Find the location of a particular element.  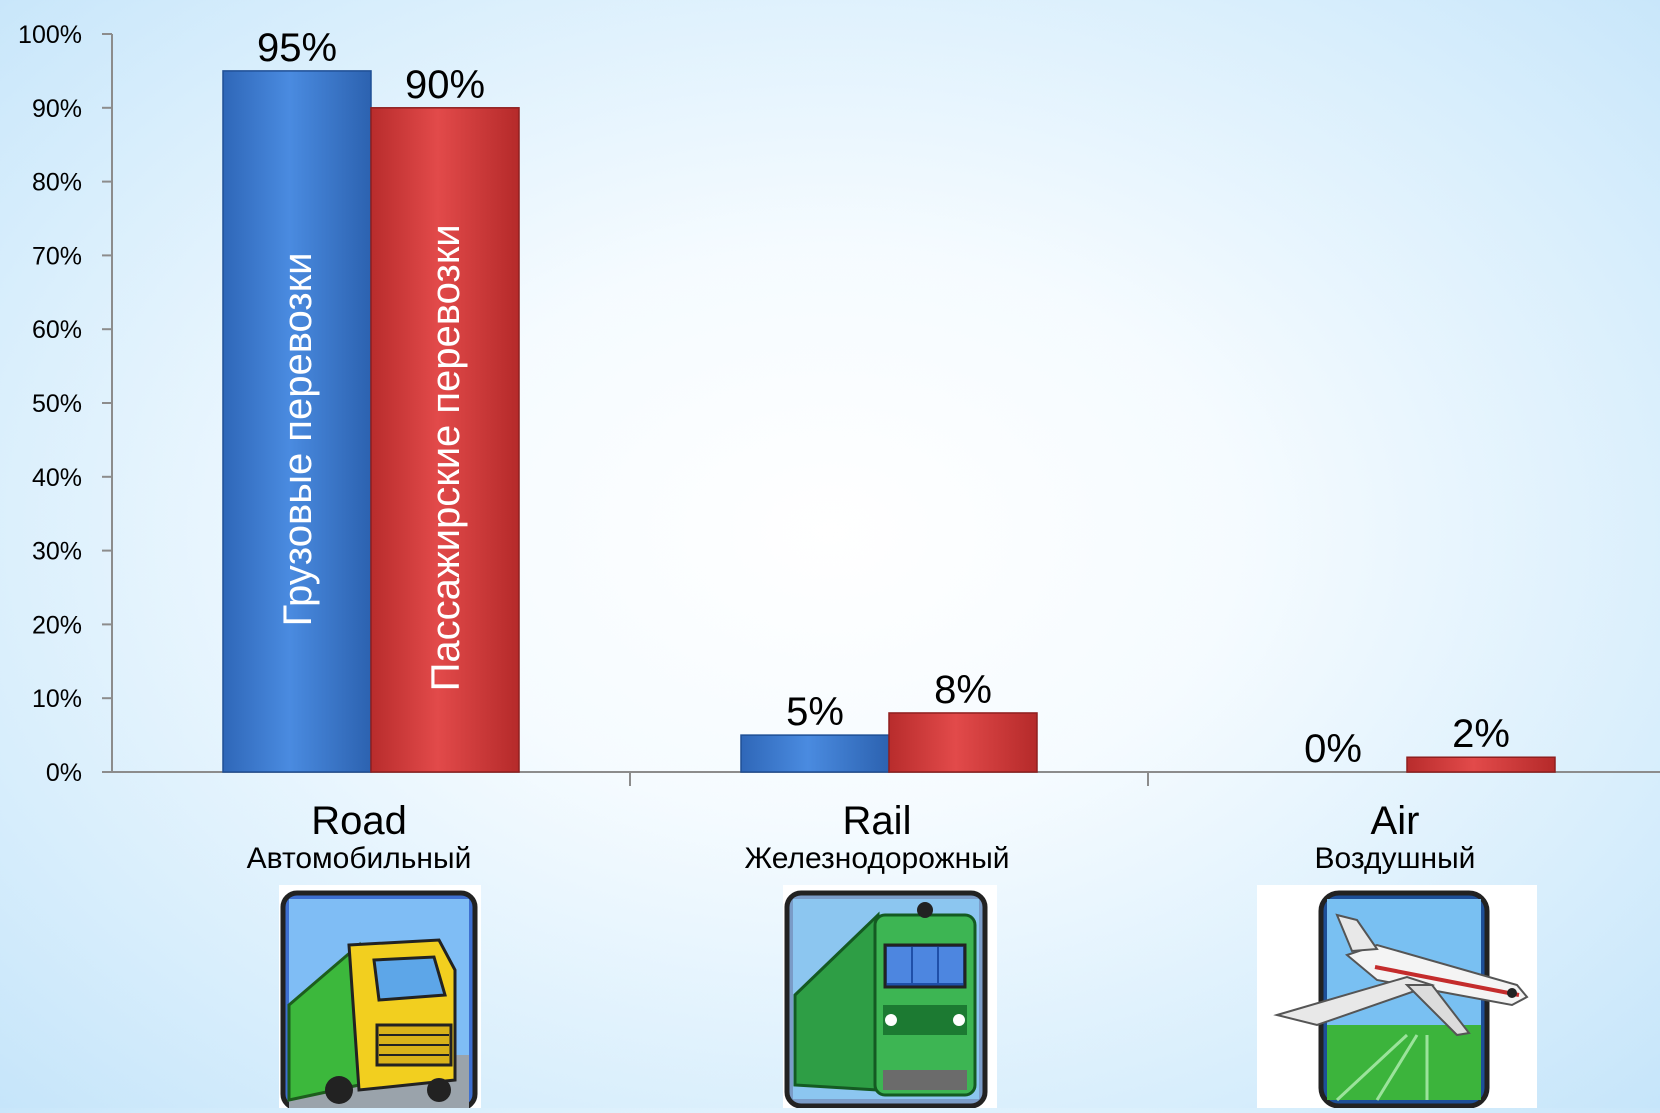

y-tick-label: 40% is located at coordinates (57, 478).